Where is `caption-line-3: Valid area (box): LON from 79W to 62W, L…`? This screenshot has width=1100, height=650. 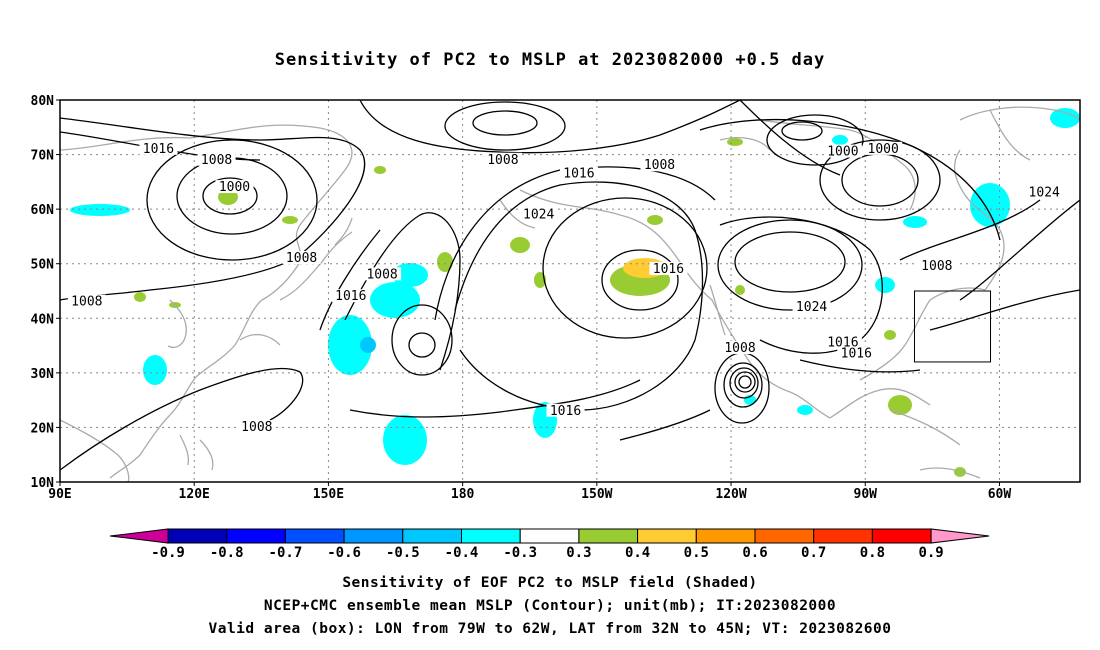
caption-line-3: Valid area (box): LON from 79W to 62W, L… is located at coordinates (550, 629).